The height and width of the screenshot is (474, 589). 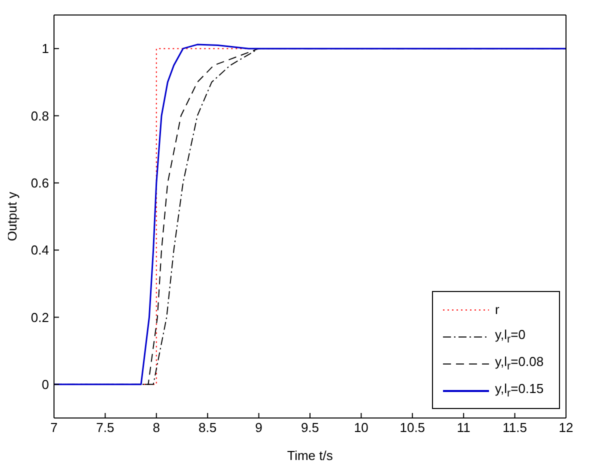 I want to click on x-tick-label: 11, so click(x=463, y=428).